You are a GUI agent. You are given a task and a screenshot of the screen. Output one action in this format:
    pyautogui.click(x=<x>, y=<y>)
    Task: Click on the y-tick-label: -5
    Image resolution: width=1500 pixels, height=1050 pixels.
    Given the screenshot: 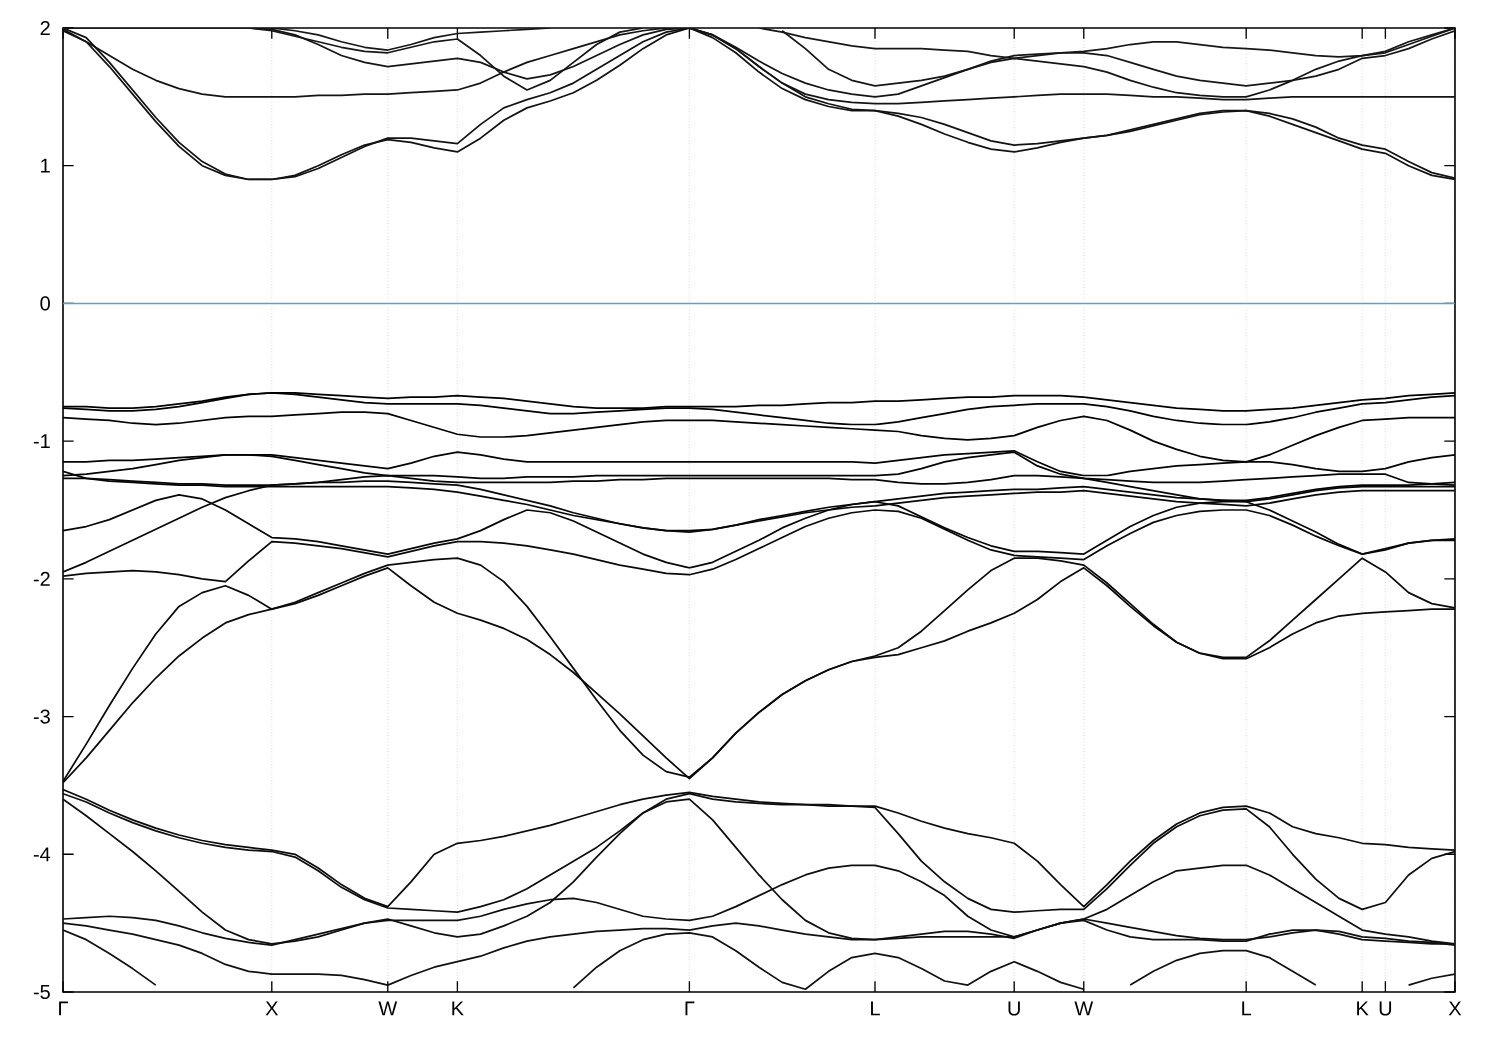 What is the action you would take?
    pyautogui.click(x=41, y=992)
    